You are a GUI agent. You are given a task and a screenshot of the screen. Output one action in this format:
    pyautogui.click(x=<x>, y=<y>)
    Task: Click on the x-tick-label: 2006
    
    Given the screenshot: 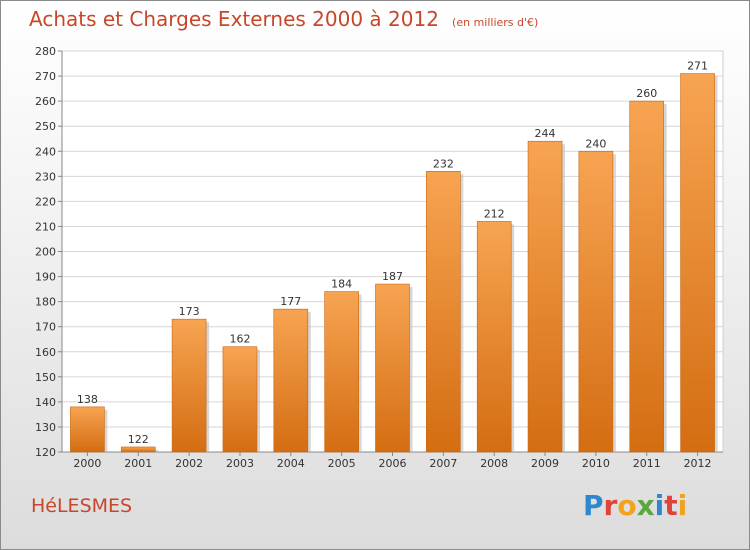 What is the action you would take?
    pyautogui.click(x=393, y=463)
    